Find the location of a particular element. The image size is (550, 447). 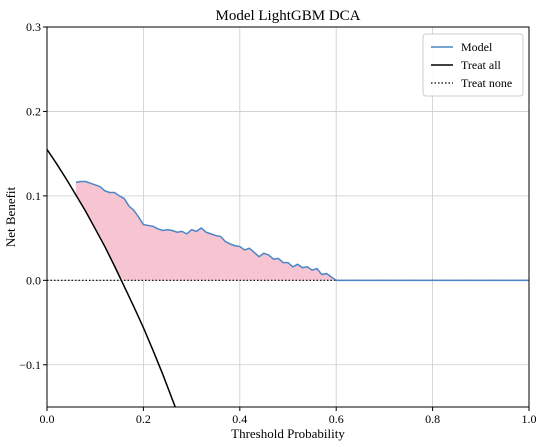

legend-box is located at coordinates (473, 65).